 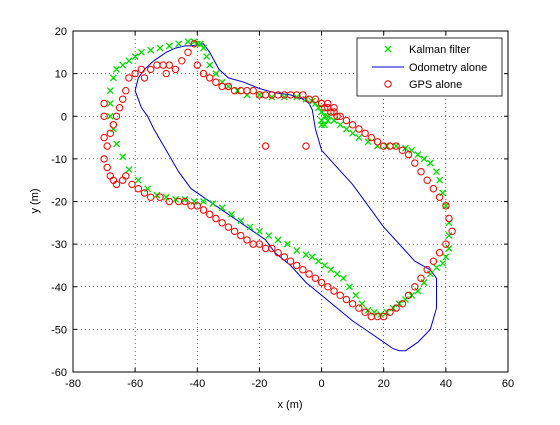 What do you see at coordinates (322, 384) in the screenshot?
I see `x-tick-label: 0` at bounding box center [322, 384].